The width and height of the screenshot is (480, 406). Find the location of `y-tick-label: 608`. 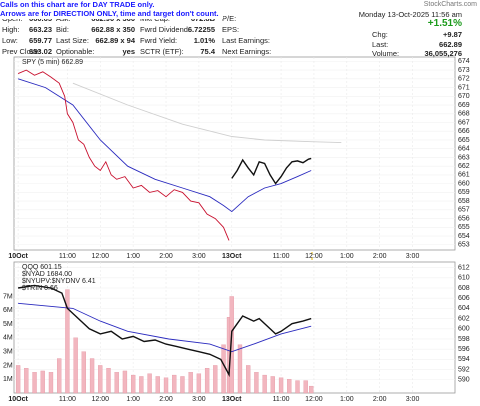

y-tick-label: 608 is located at coordinates (464, 288).